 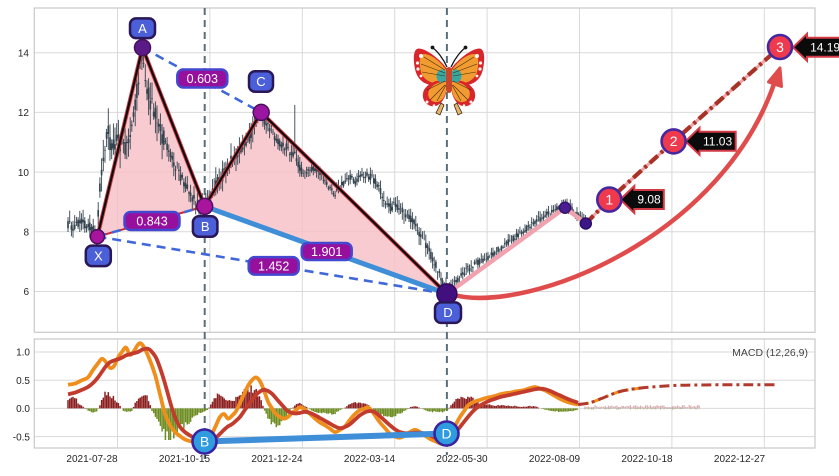 I want to click on svg-text: 14, so click(x=24, y=53).